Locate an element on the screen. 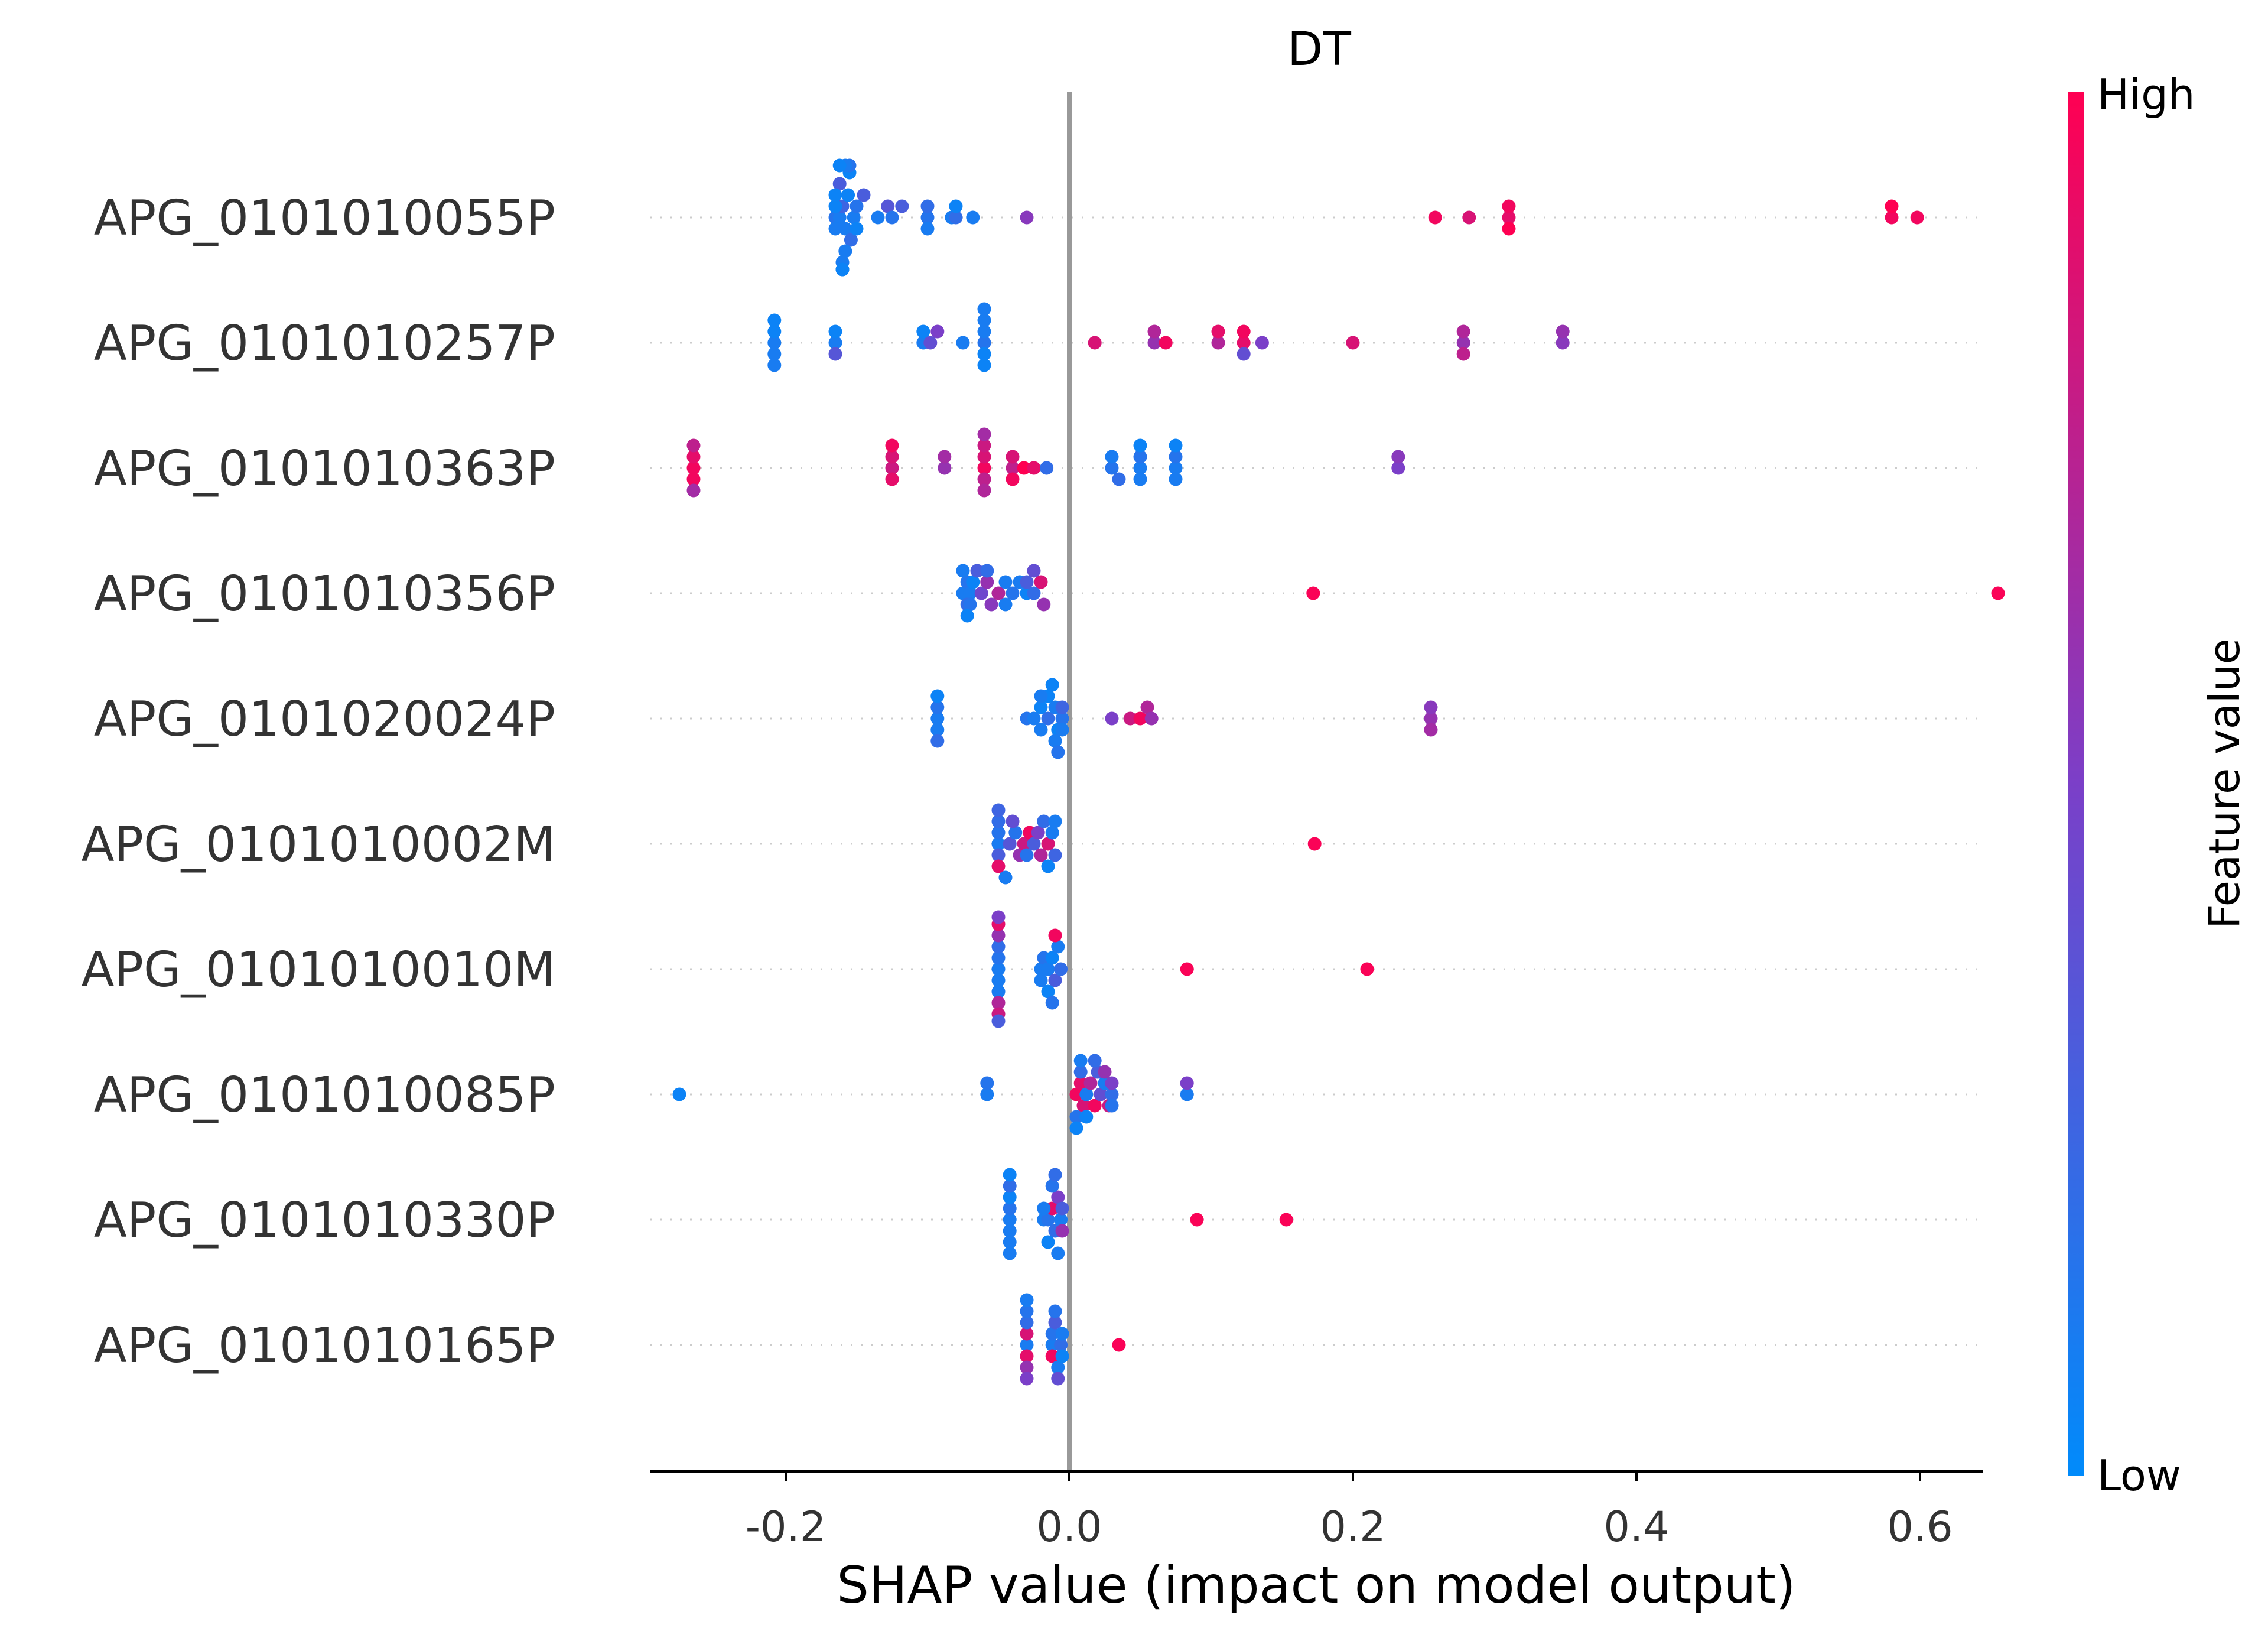 The width and height of the screenshot is (2268, 1638). colorbar is located at coordinates (2076, 784).